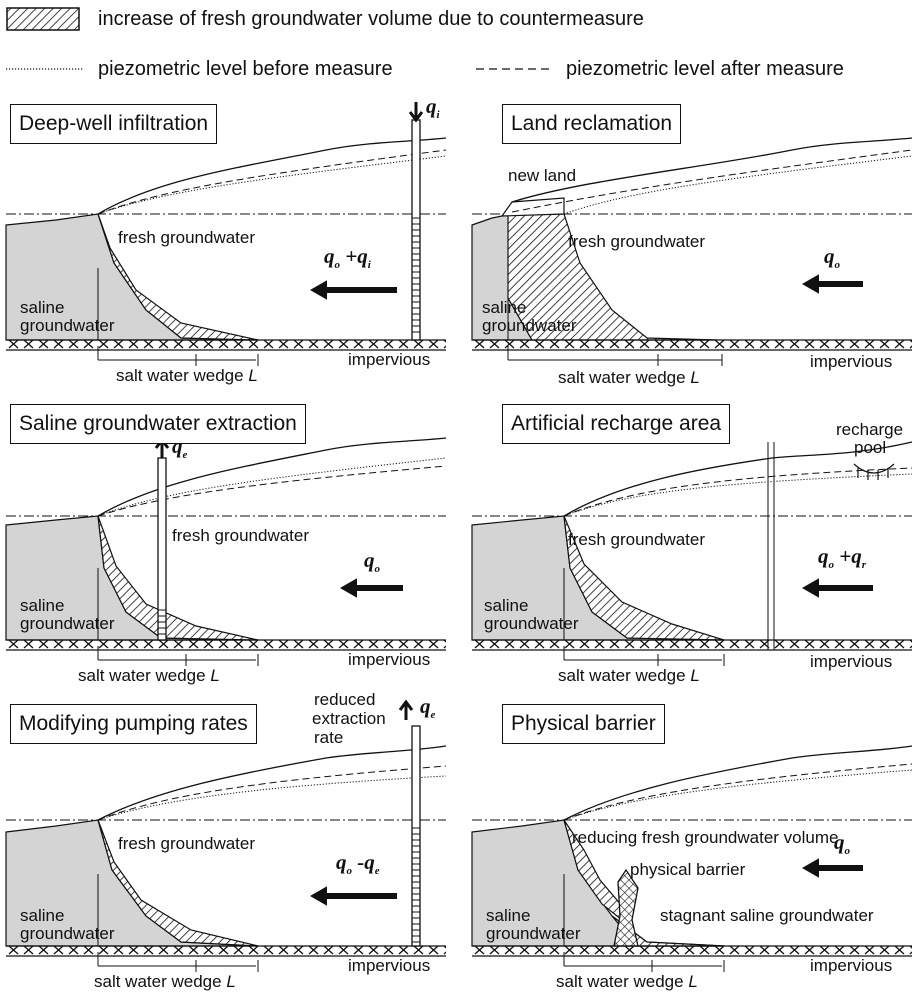 The width and height of the screenshot is (921, 993). I want to click on panel-title: Deep-well infiltration, so click(114, 124).